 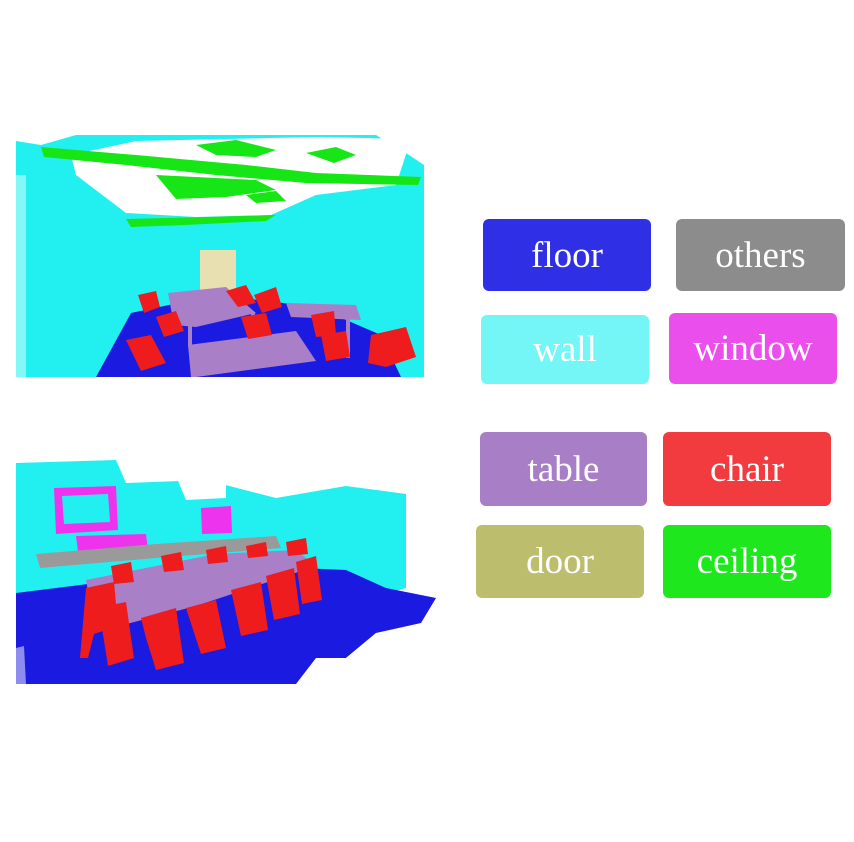 What do you see at coordinates (563, 469) in the screenshot?
I see `legend-label-table: table` at bounding box center [563, 469].